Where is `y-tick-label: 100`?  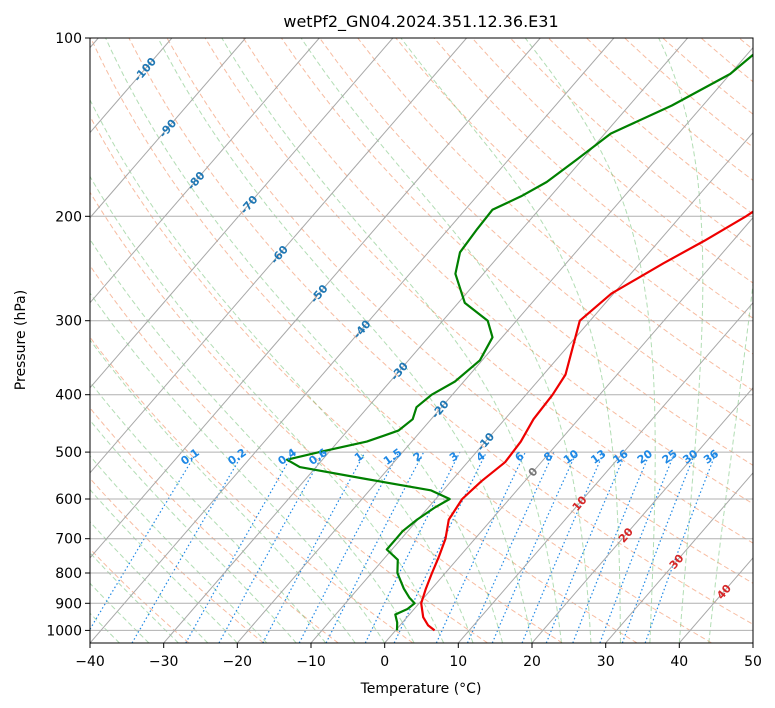
y-tick-label: 100 is located at coordinates (68, 39).